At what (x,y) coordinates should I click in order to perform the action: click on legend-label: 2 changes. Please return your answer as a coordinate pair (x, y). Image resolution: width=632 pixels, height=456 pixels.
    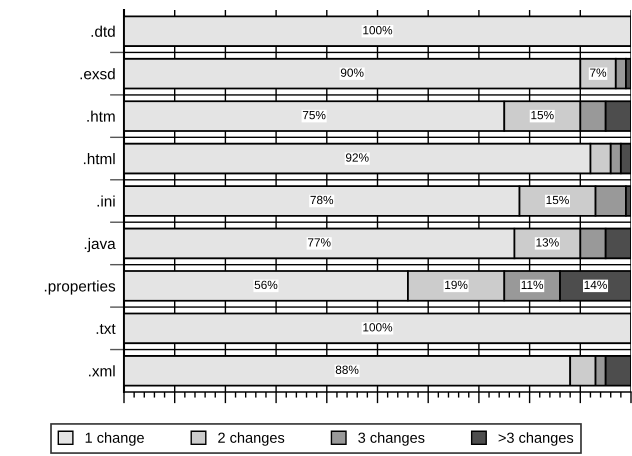
    Looking at the image, I should click on (251, 439).